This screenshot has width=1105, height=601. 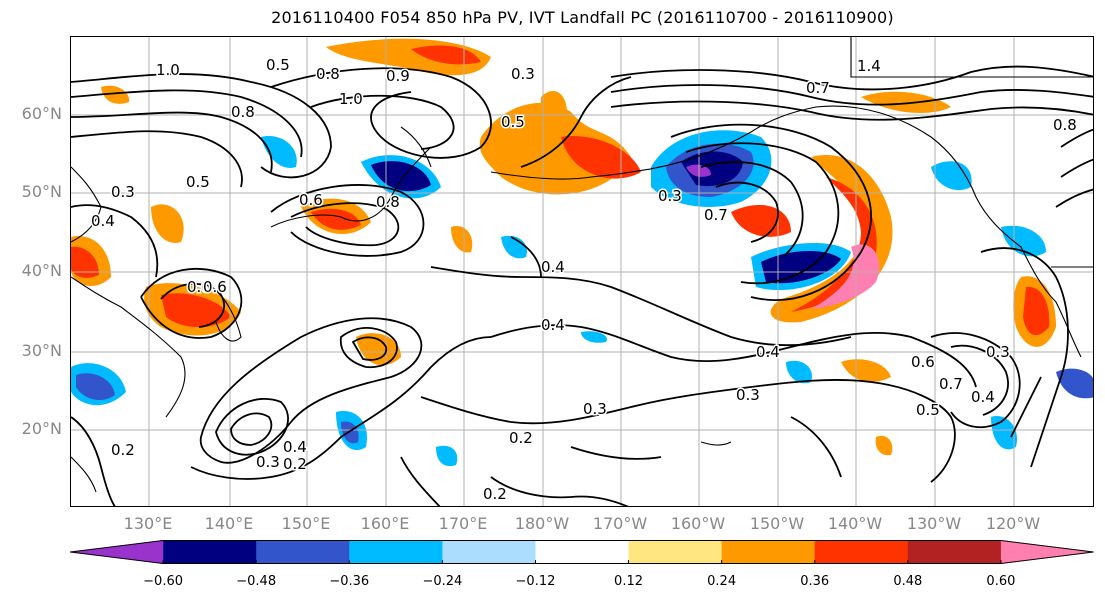 What do you see at coordinates (777, 523) in the screenshot?
I see `lon-label-150w: 150°W` at bounding box center [777, 523].